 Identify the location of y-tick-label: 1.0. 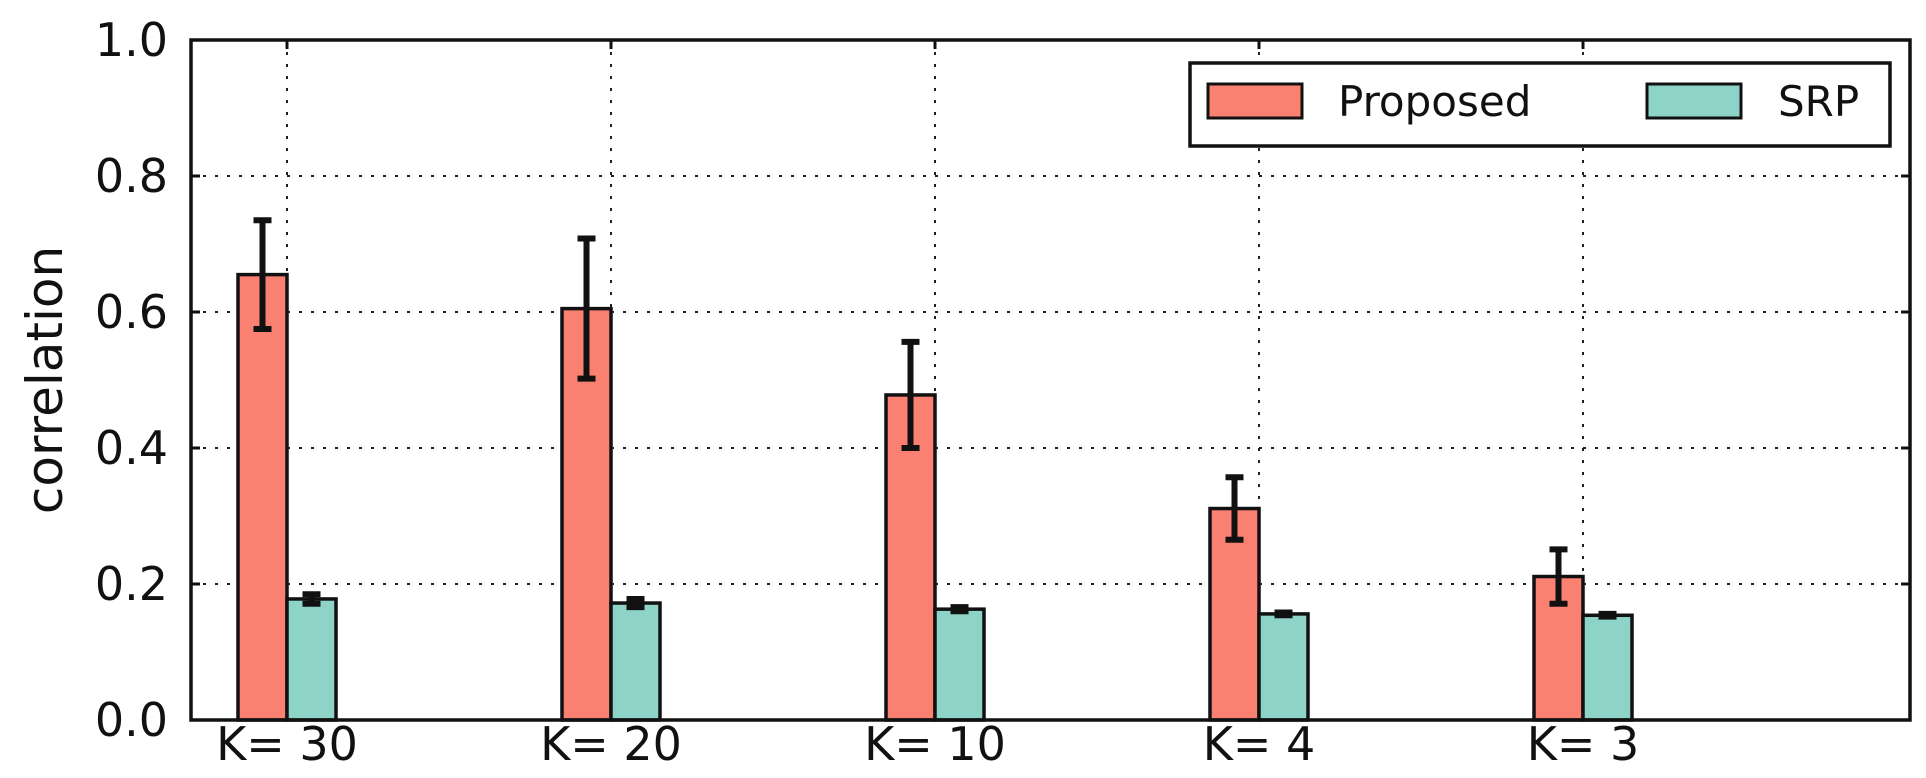
(131, 40).